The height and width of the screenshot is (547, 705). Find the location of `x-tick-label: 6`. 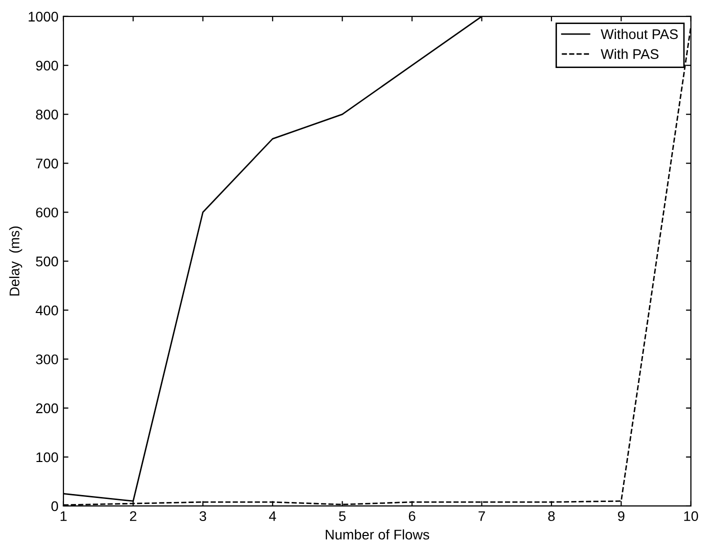

x-tick-label: 6 is located at coordinates (412, 516).